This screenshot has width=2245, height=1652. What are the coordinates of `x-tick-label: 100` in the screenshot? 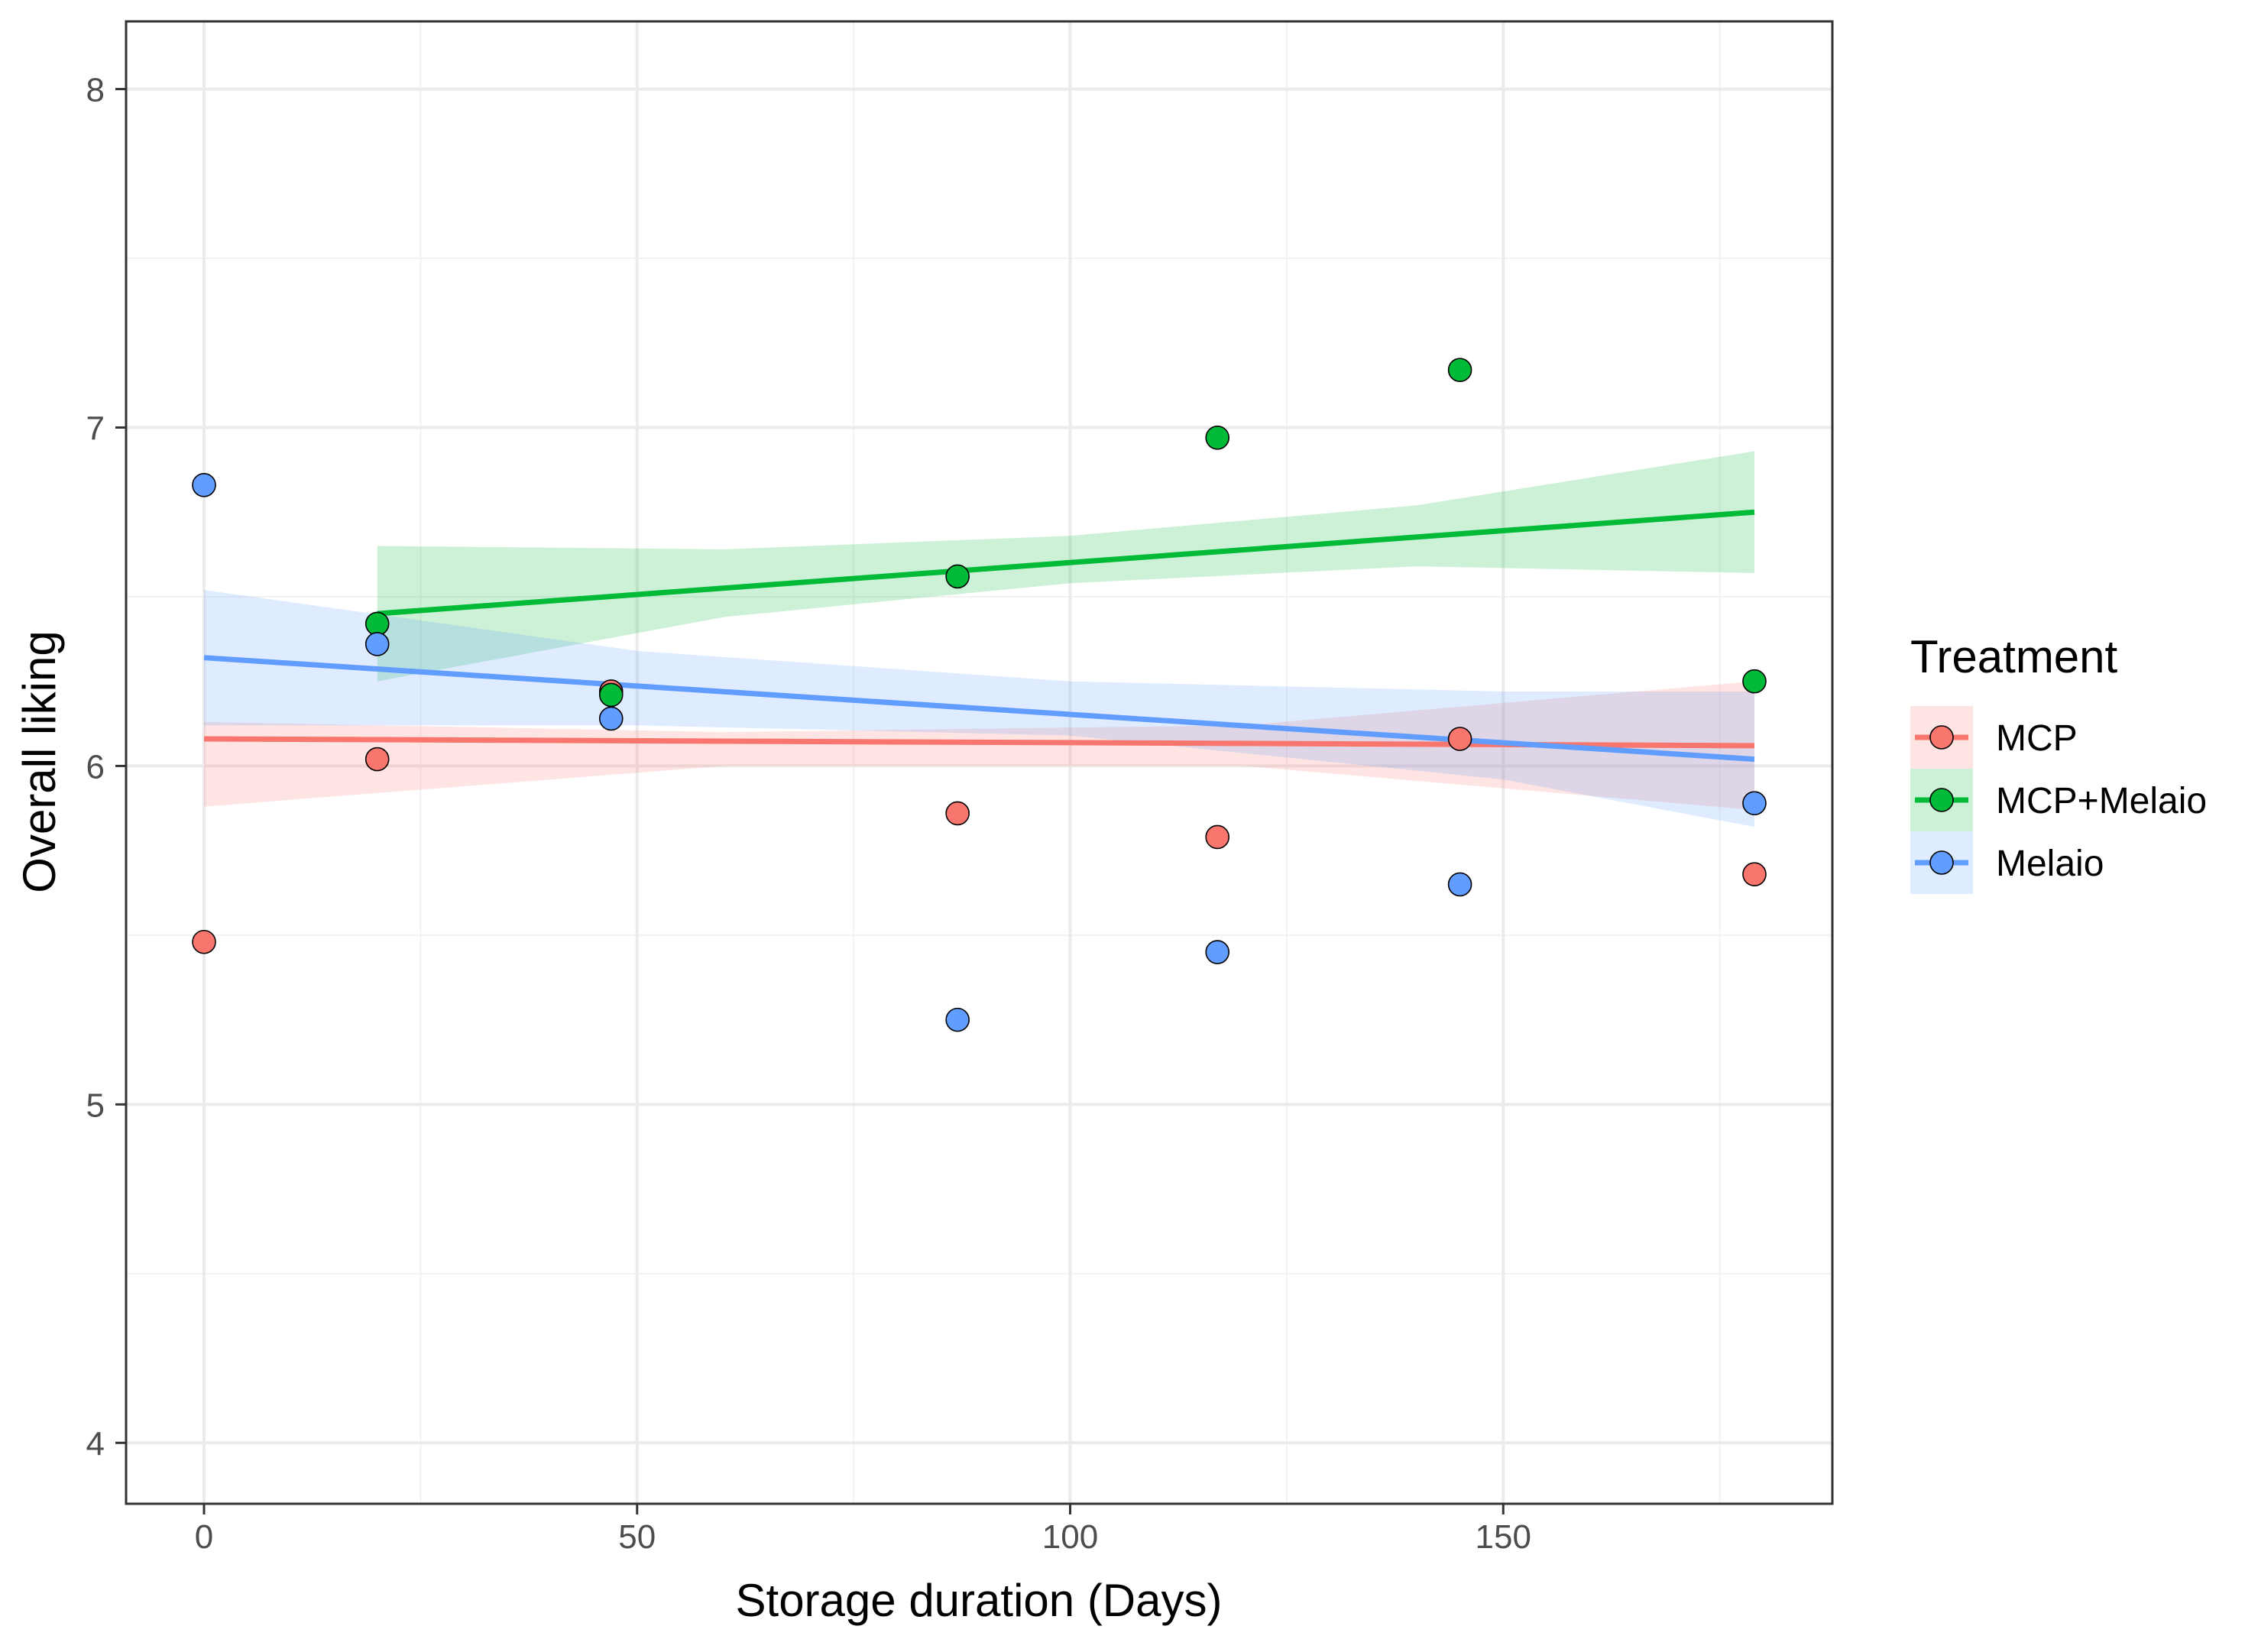 It's located at (1070, 1537).